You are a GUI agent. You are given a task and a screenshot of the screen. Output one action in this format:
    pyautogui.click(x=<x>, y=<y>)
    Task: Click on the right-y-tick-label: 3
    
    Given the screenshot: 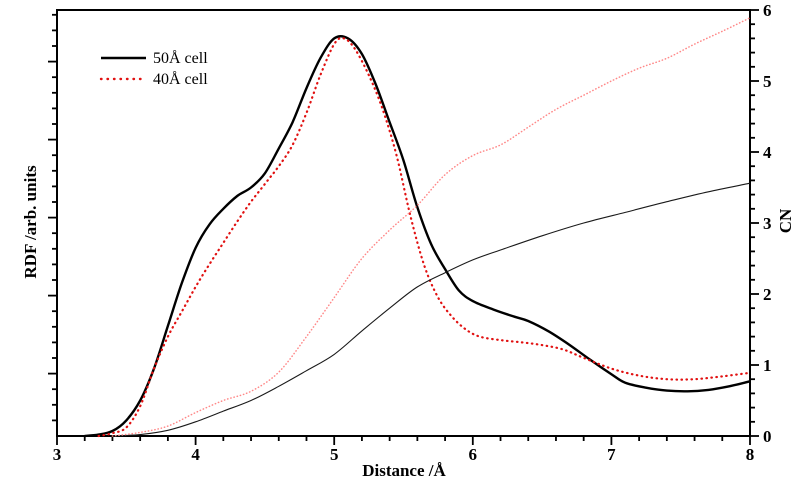 What is the action you would take?
    pyautogui.click(x=767, y=223)
    